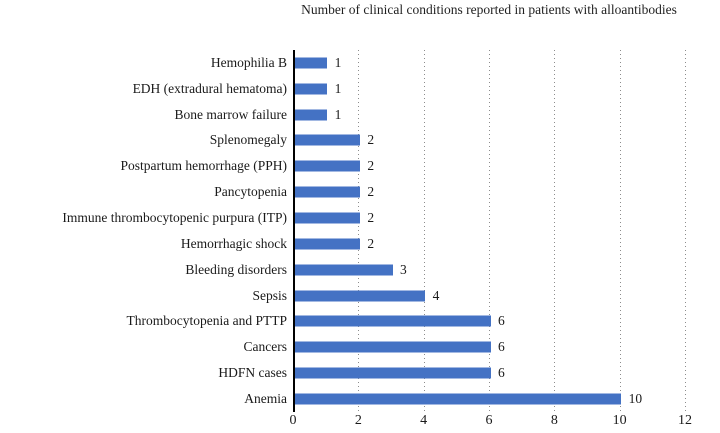 Image resolution: width=720 pixels, height=433 pixels. What do you see at coordinates (294, 231) in the screenshot?
I see `y-axis-line` at bounding box center [294, 231].